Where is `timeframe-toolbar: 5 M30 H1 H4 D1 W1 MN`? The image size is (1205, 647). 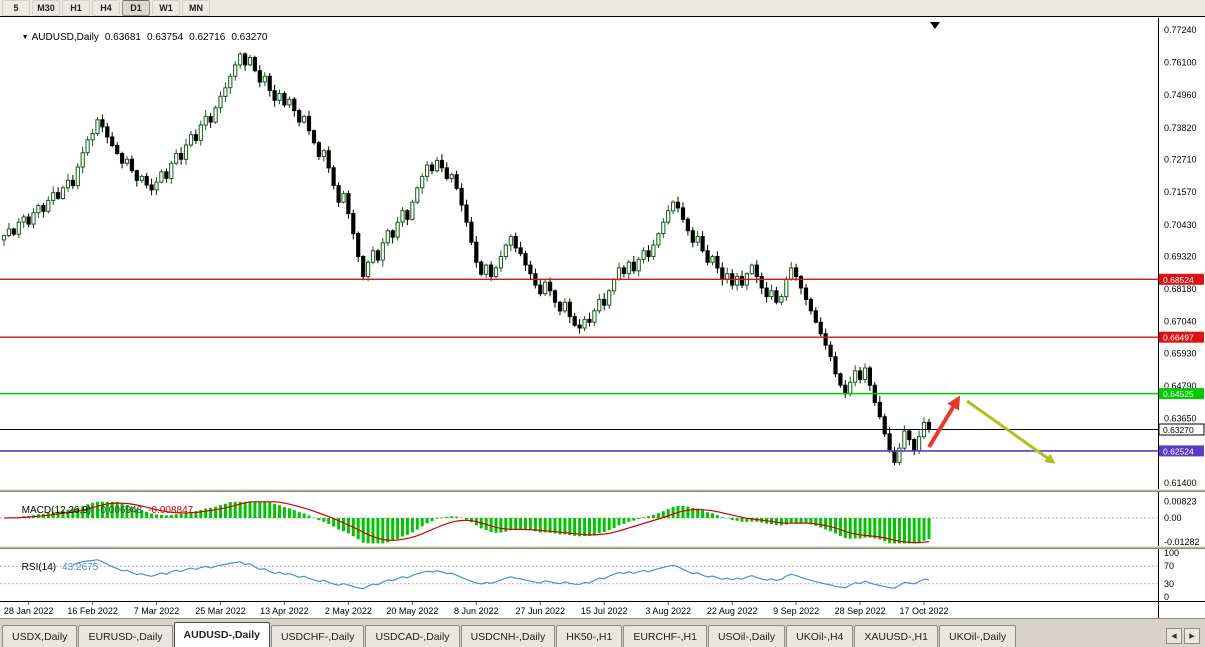 timeframe-toolbar: 5 M30 H1 H4 D1 W1 MN is located at coordinates (602, 8).